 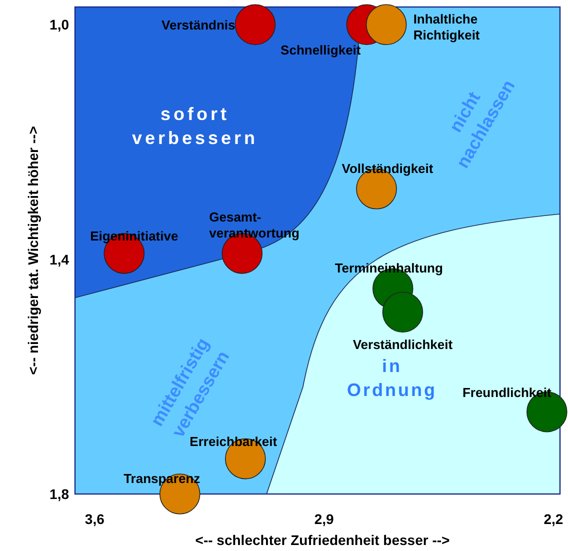 I want to click on x-axis-title: <-- schlechter Zufriedenheit besser -->, so click(x=322, y=540).